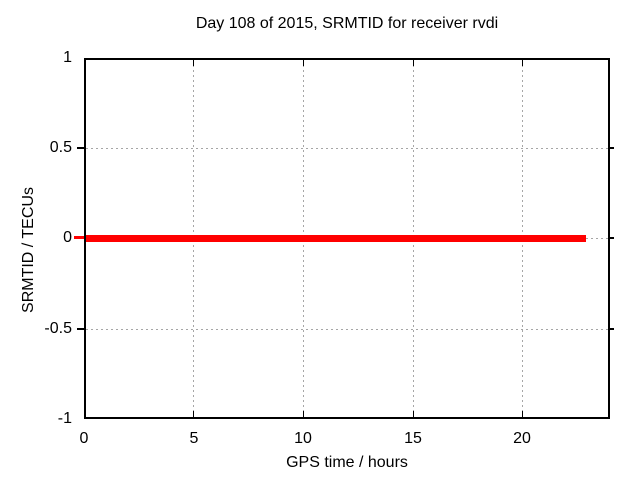 The image size is (640, 480). What do you see at coordinates (67, 237) in the screenshot?
I see `y-tick-label: 0` at bounding box center [67, 237].